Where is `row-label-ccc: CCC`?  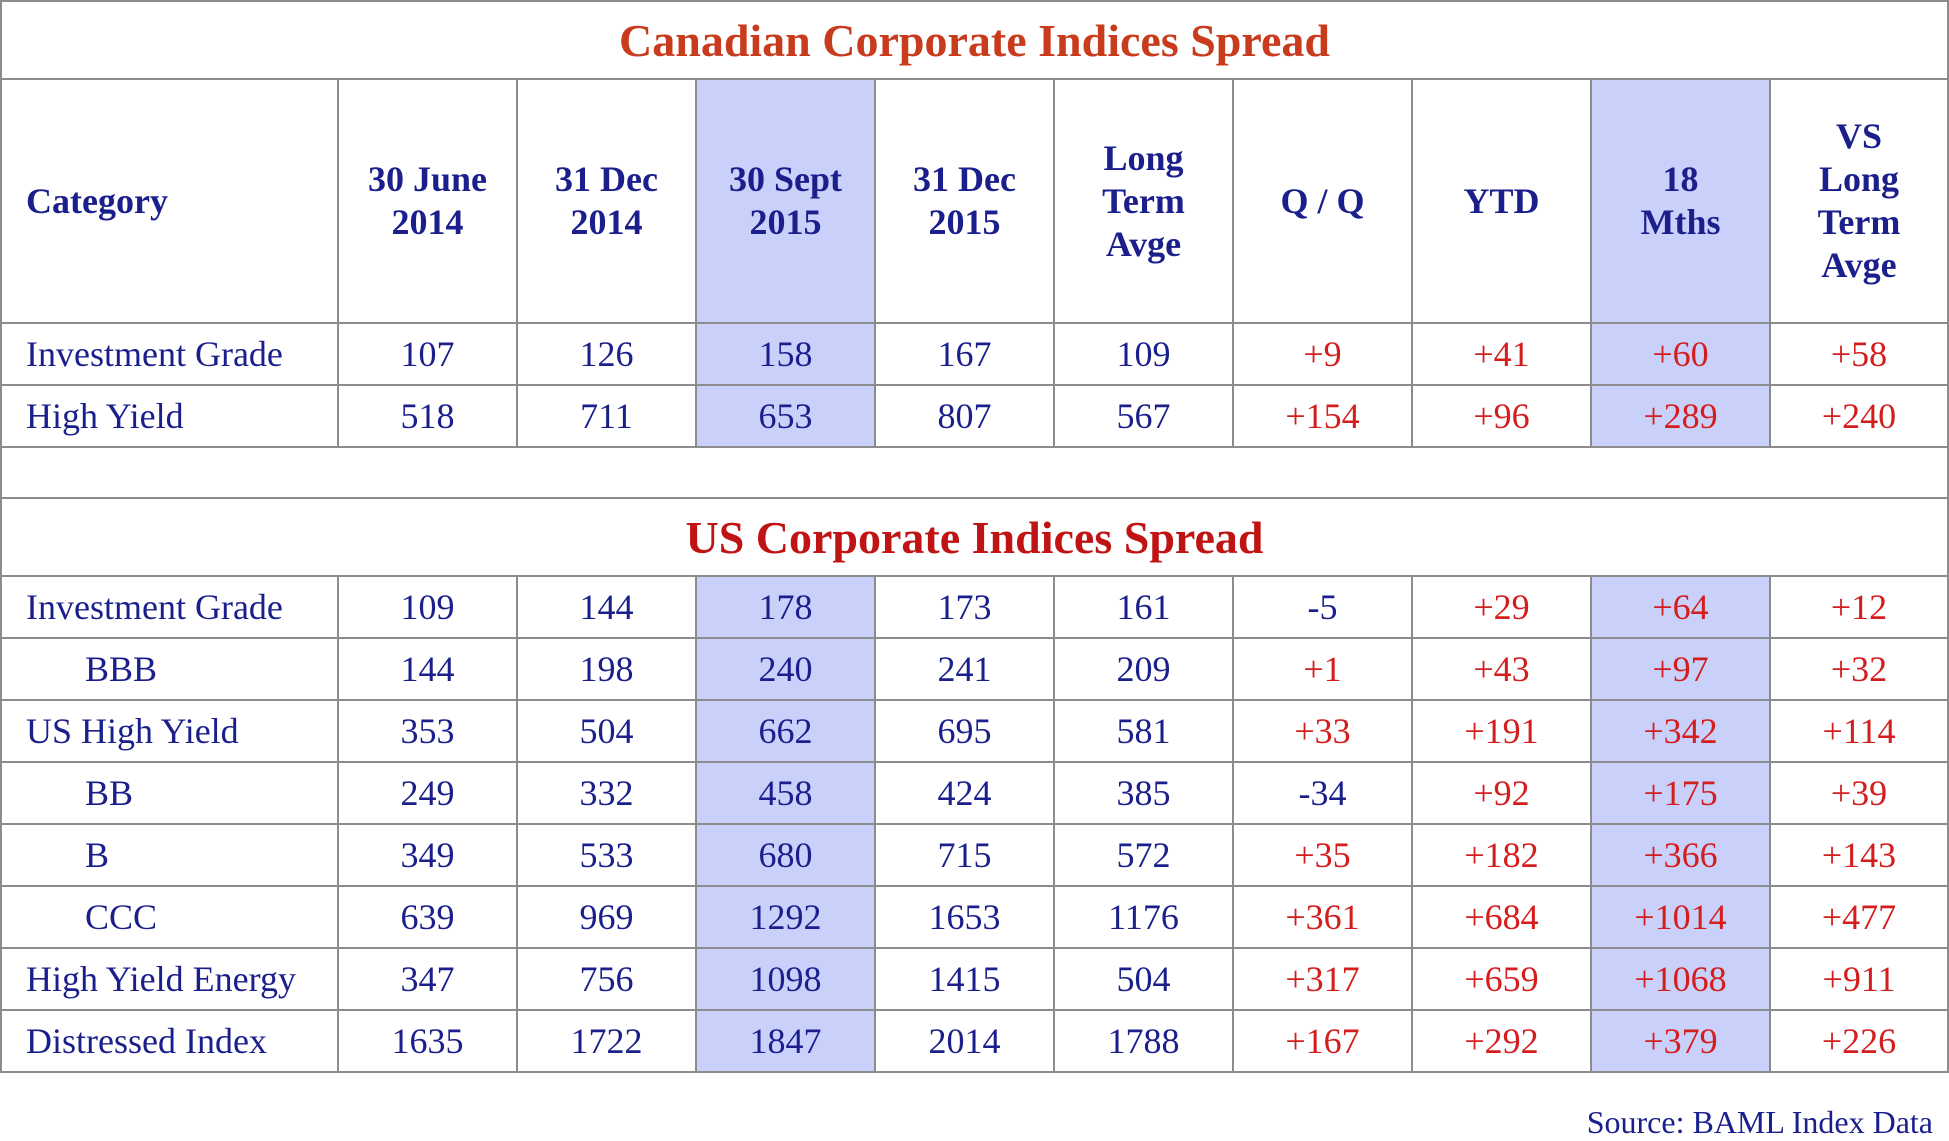 row-label-ccc: CCC is located at coordinates (169, 917).